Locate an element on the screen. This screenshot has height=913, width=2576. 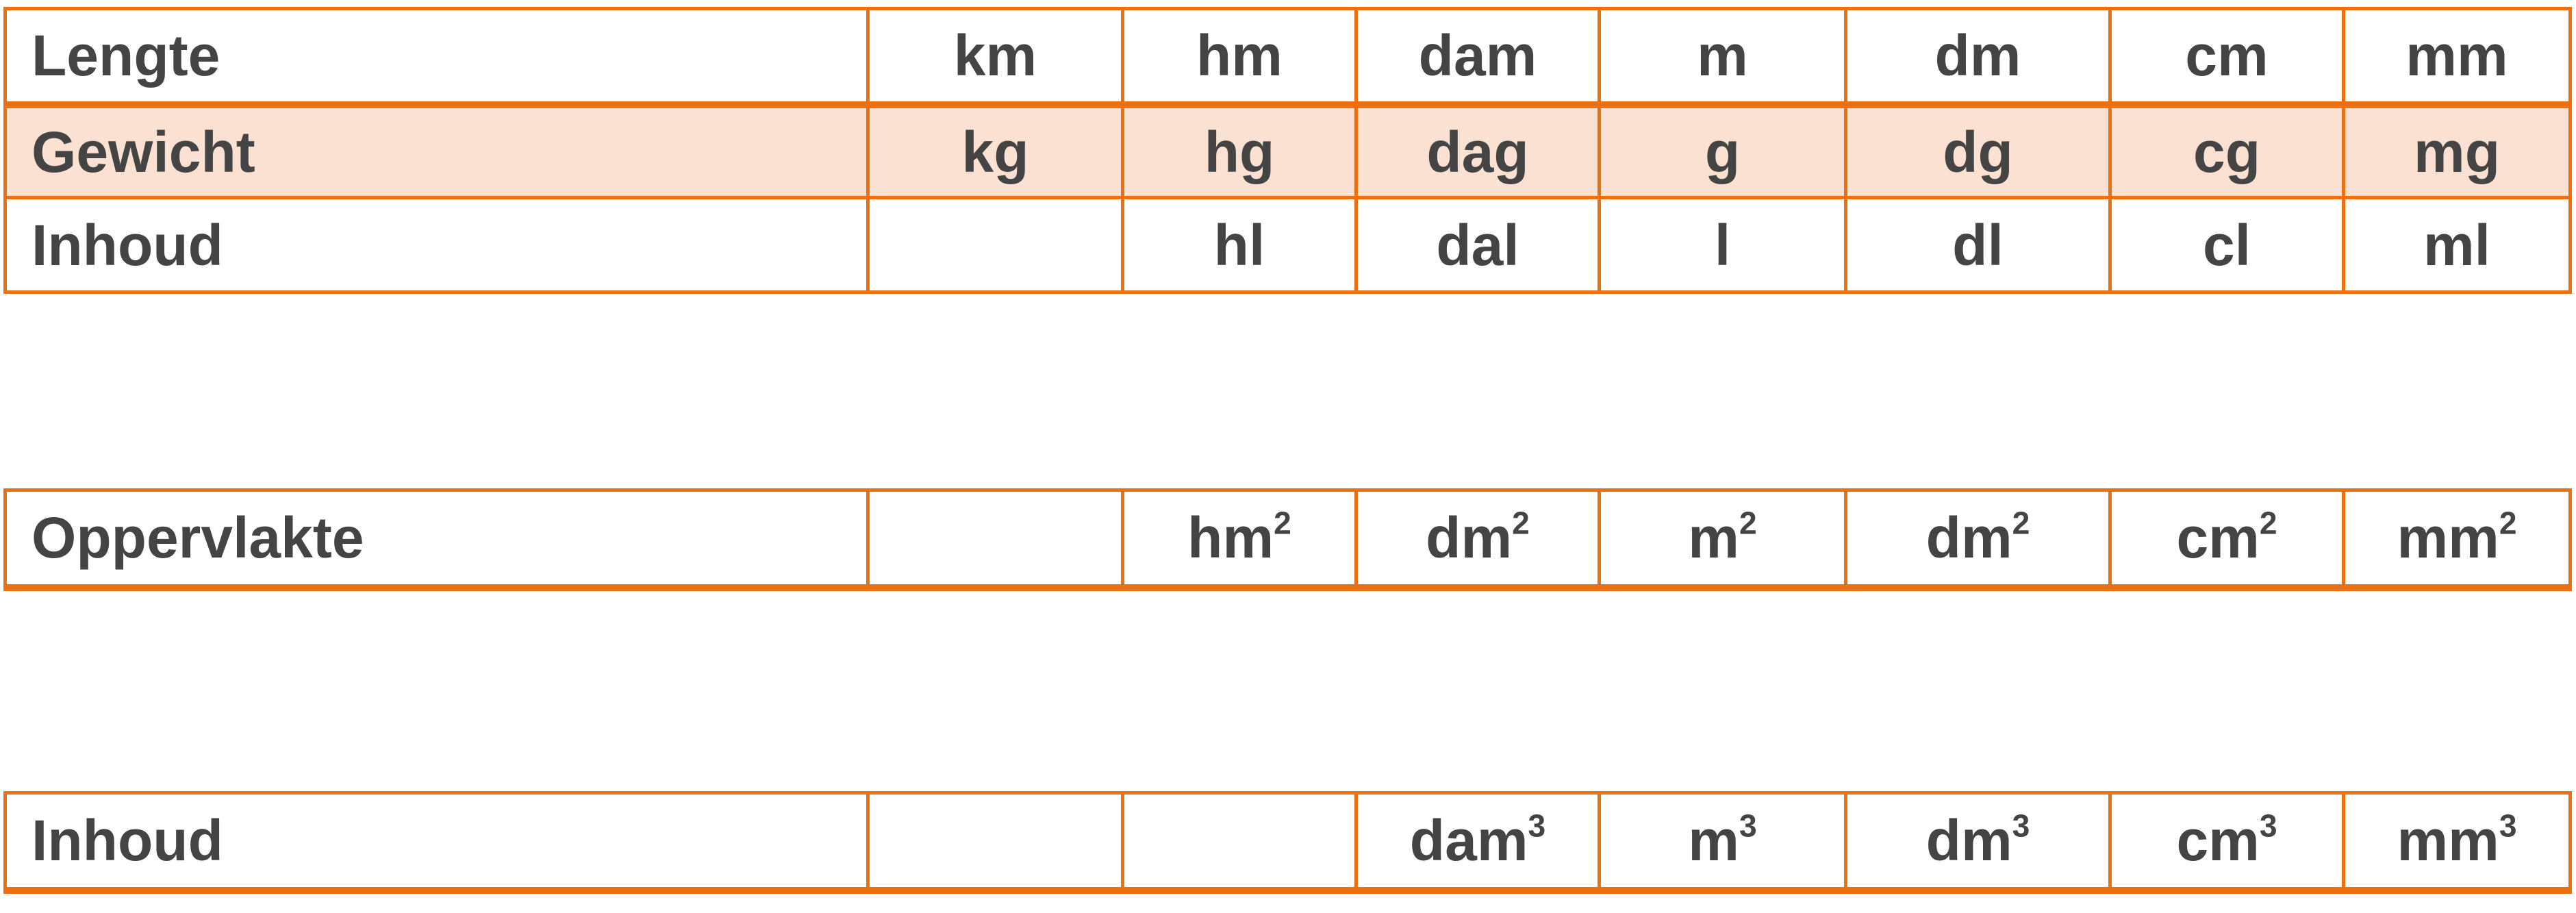
row-oppervlakte: Oppervlakte hm2 dm2 m2 dm2 cm2 mm2 is located at coordinates (1287, 539).